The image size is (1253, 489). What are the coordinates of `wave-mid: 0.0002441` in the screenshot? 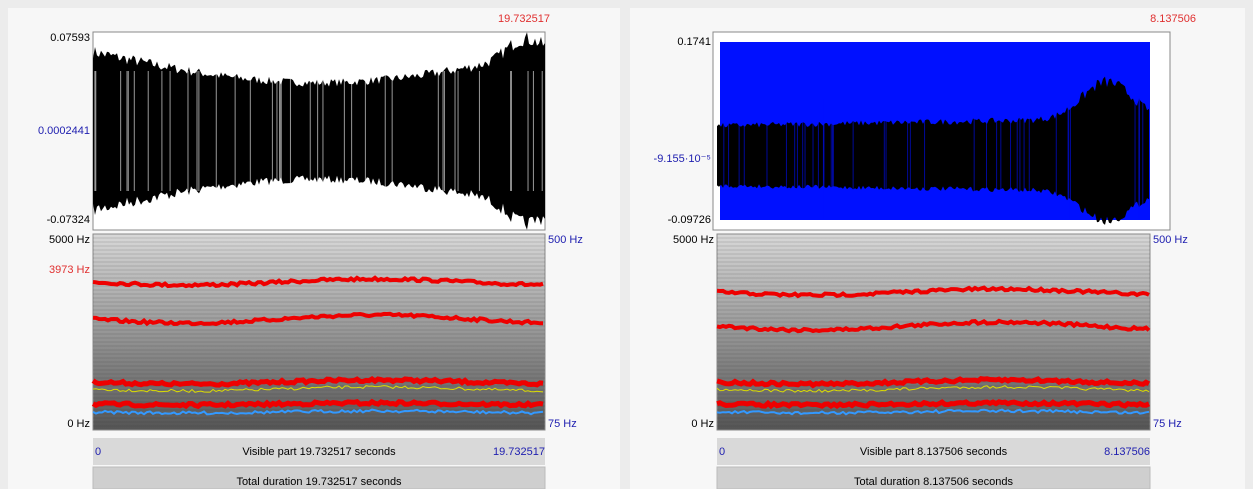 It's located at (64, 131).